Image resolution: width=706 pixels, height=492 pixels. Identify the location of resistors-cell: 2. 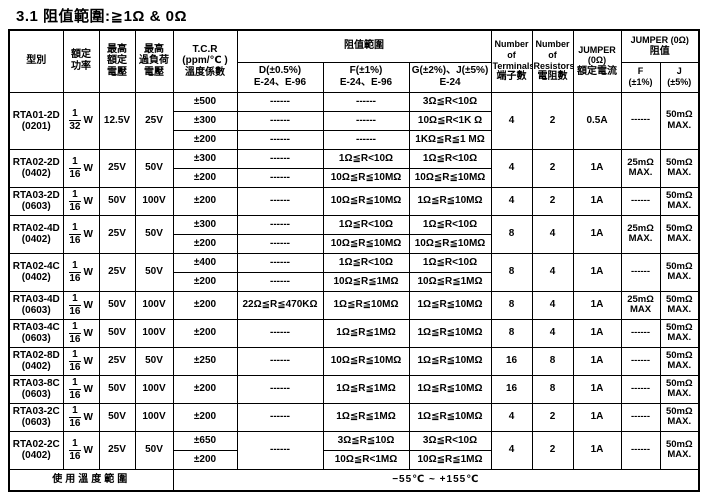
(552, 168).